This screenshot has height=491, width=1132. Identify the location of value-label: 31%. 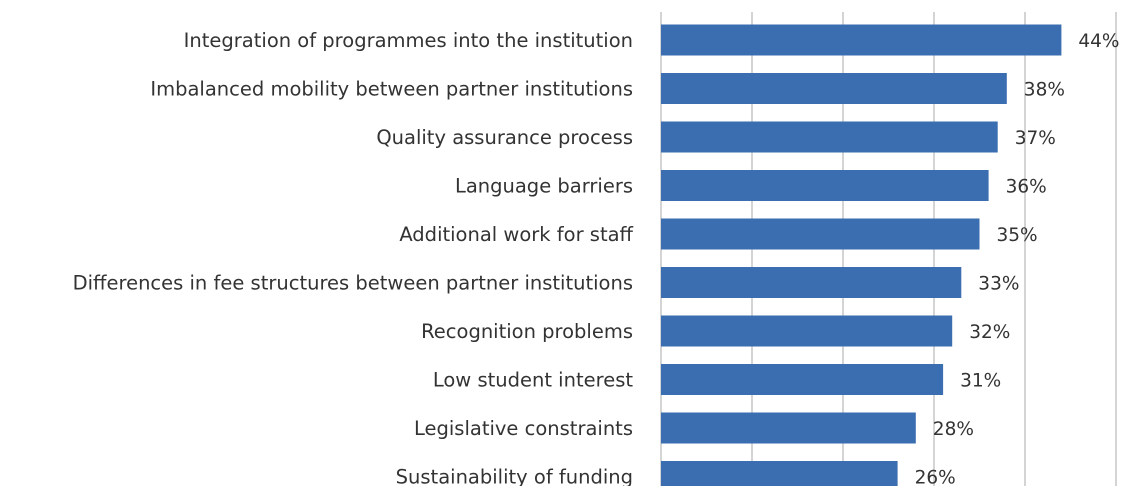
(980, 381).